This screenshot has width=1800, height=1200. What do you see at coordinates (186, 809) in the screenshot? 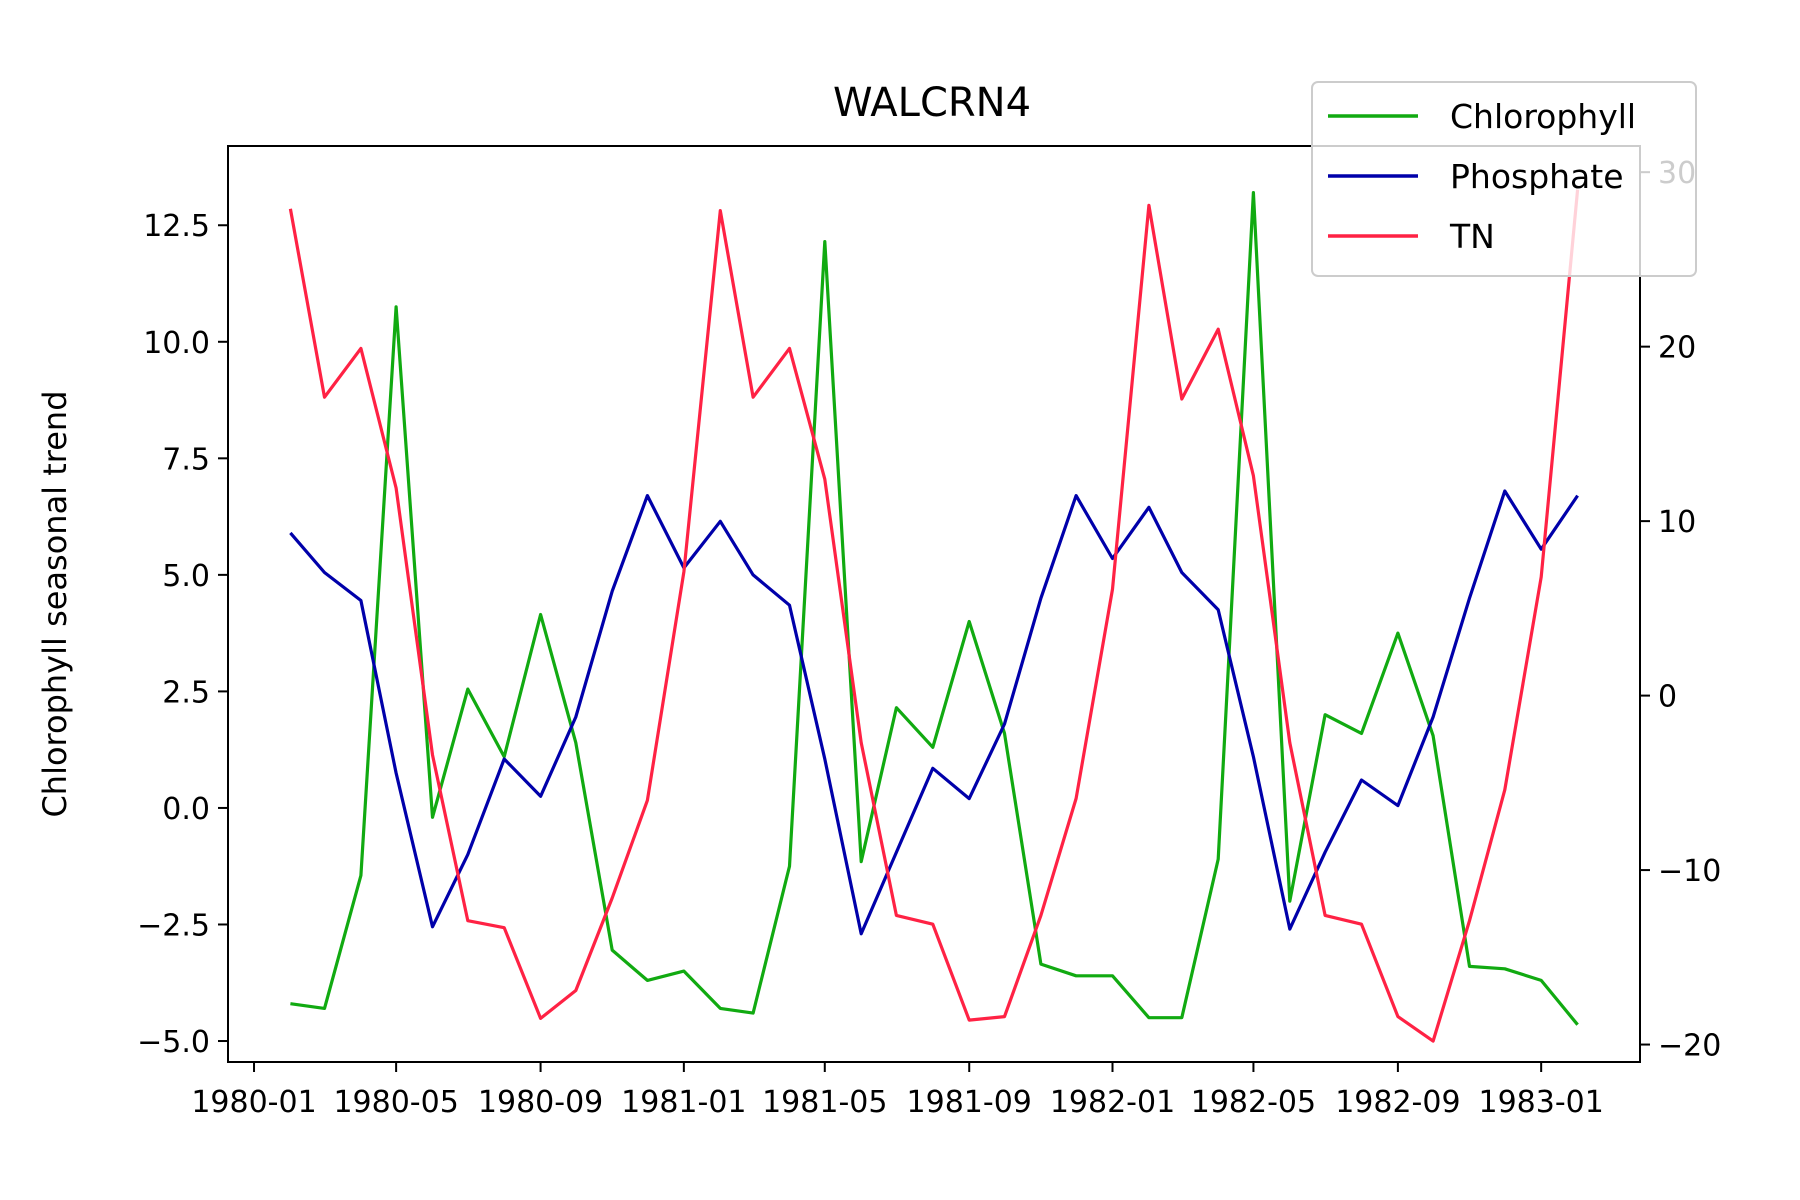
I see `y-tick-label: 0.0` at bounding box center [186, 809].